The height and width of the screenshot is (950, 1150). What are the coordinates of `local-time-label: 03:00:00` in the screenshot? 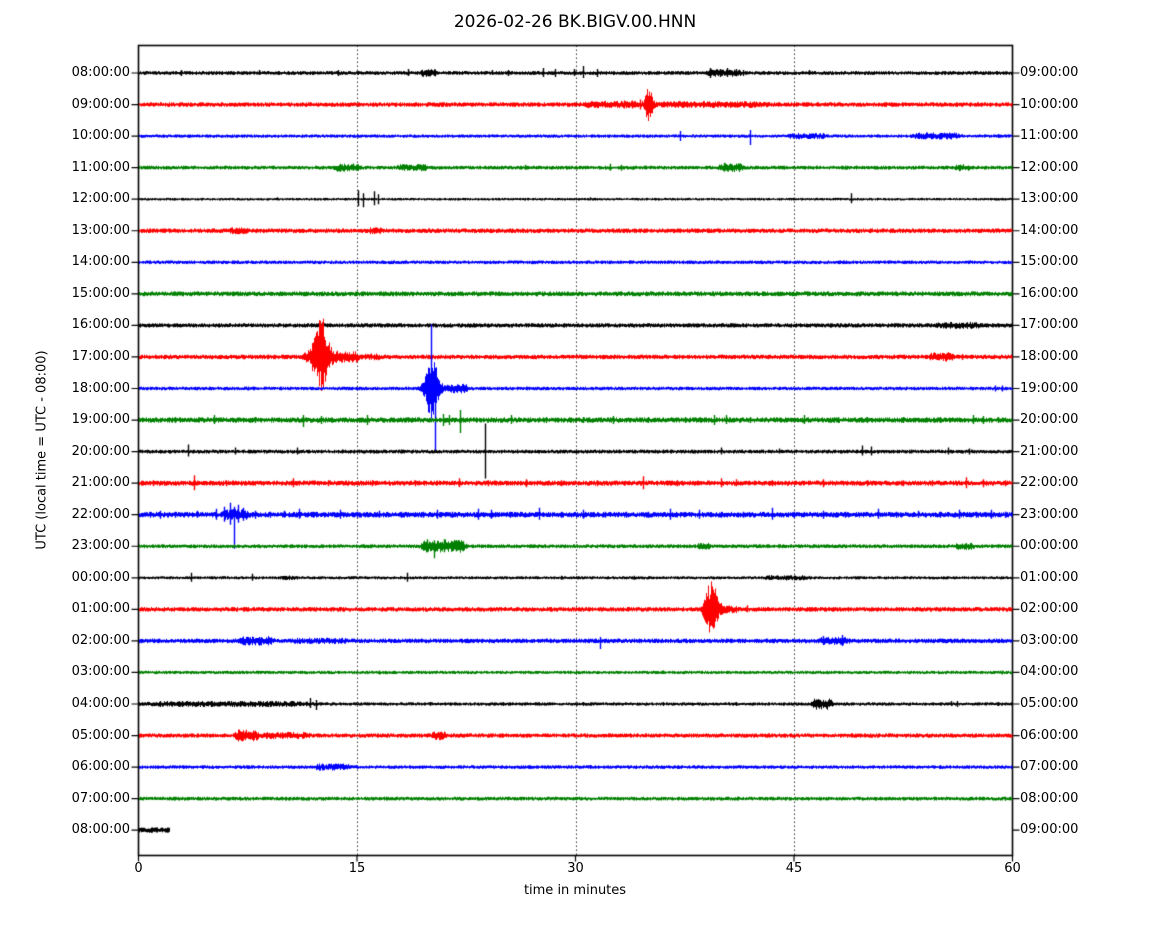 It's located at (1049, 640).